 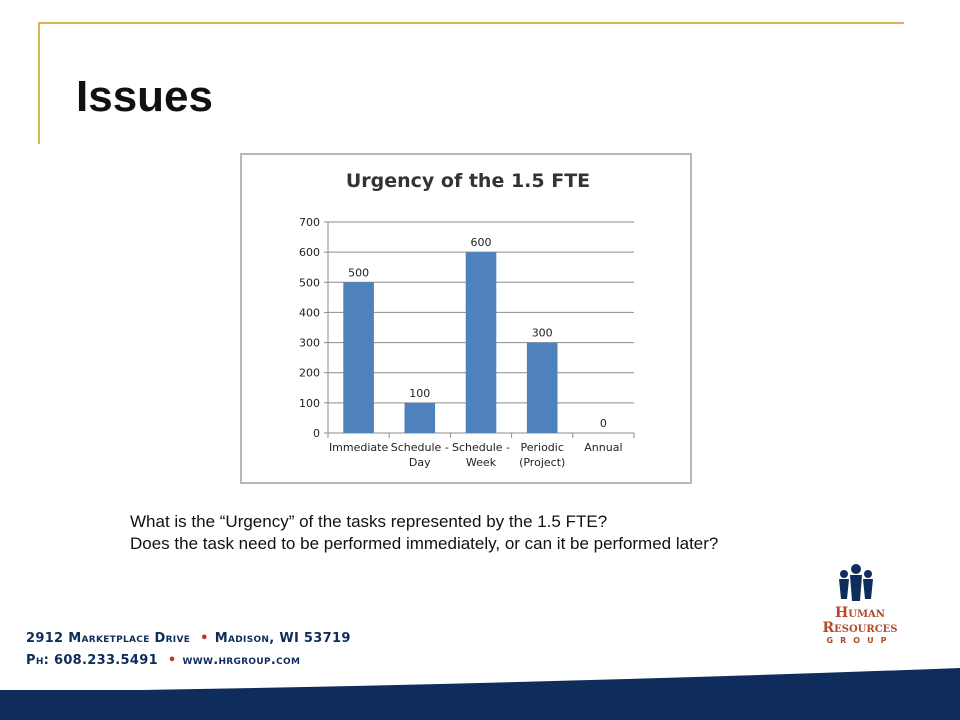 I want to click on company-logo: Human Resources GROUP, so click(x=860, y=607).